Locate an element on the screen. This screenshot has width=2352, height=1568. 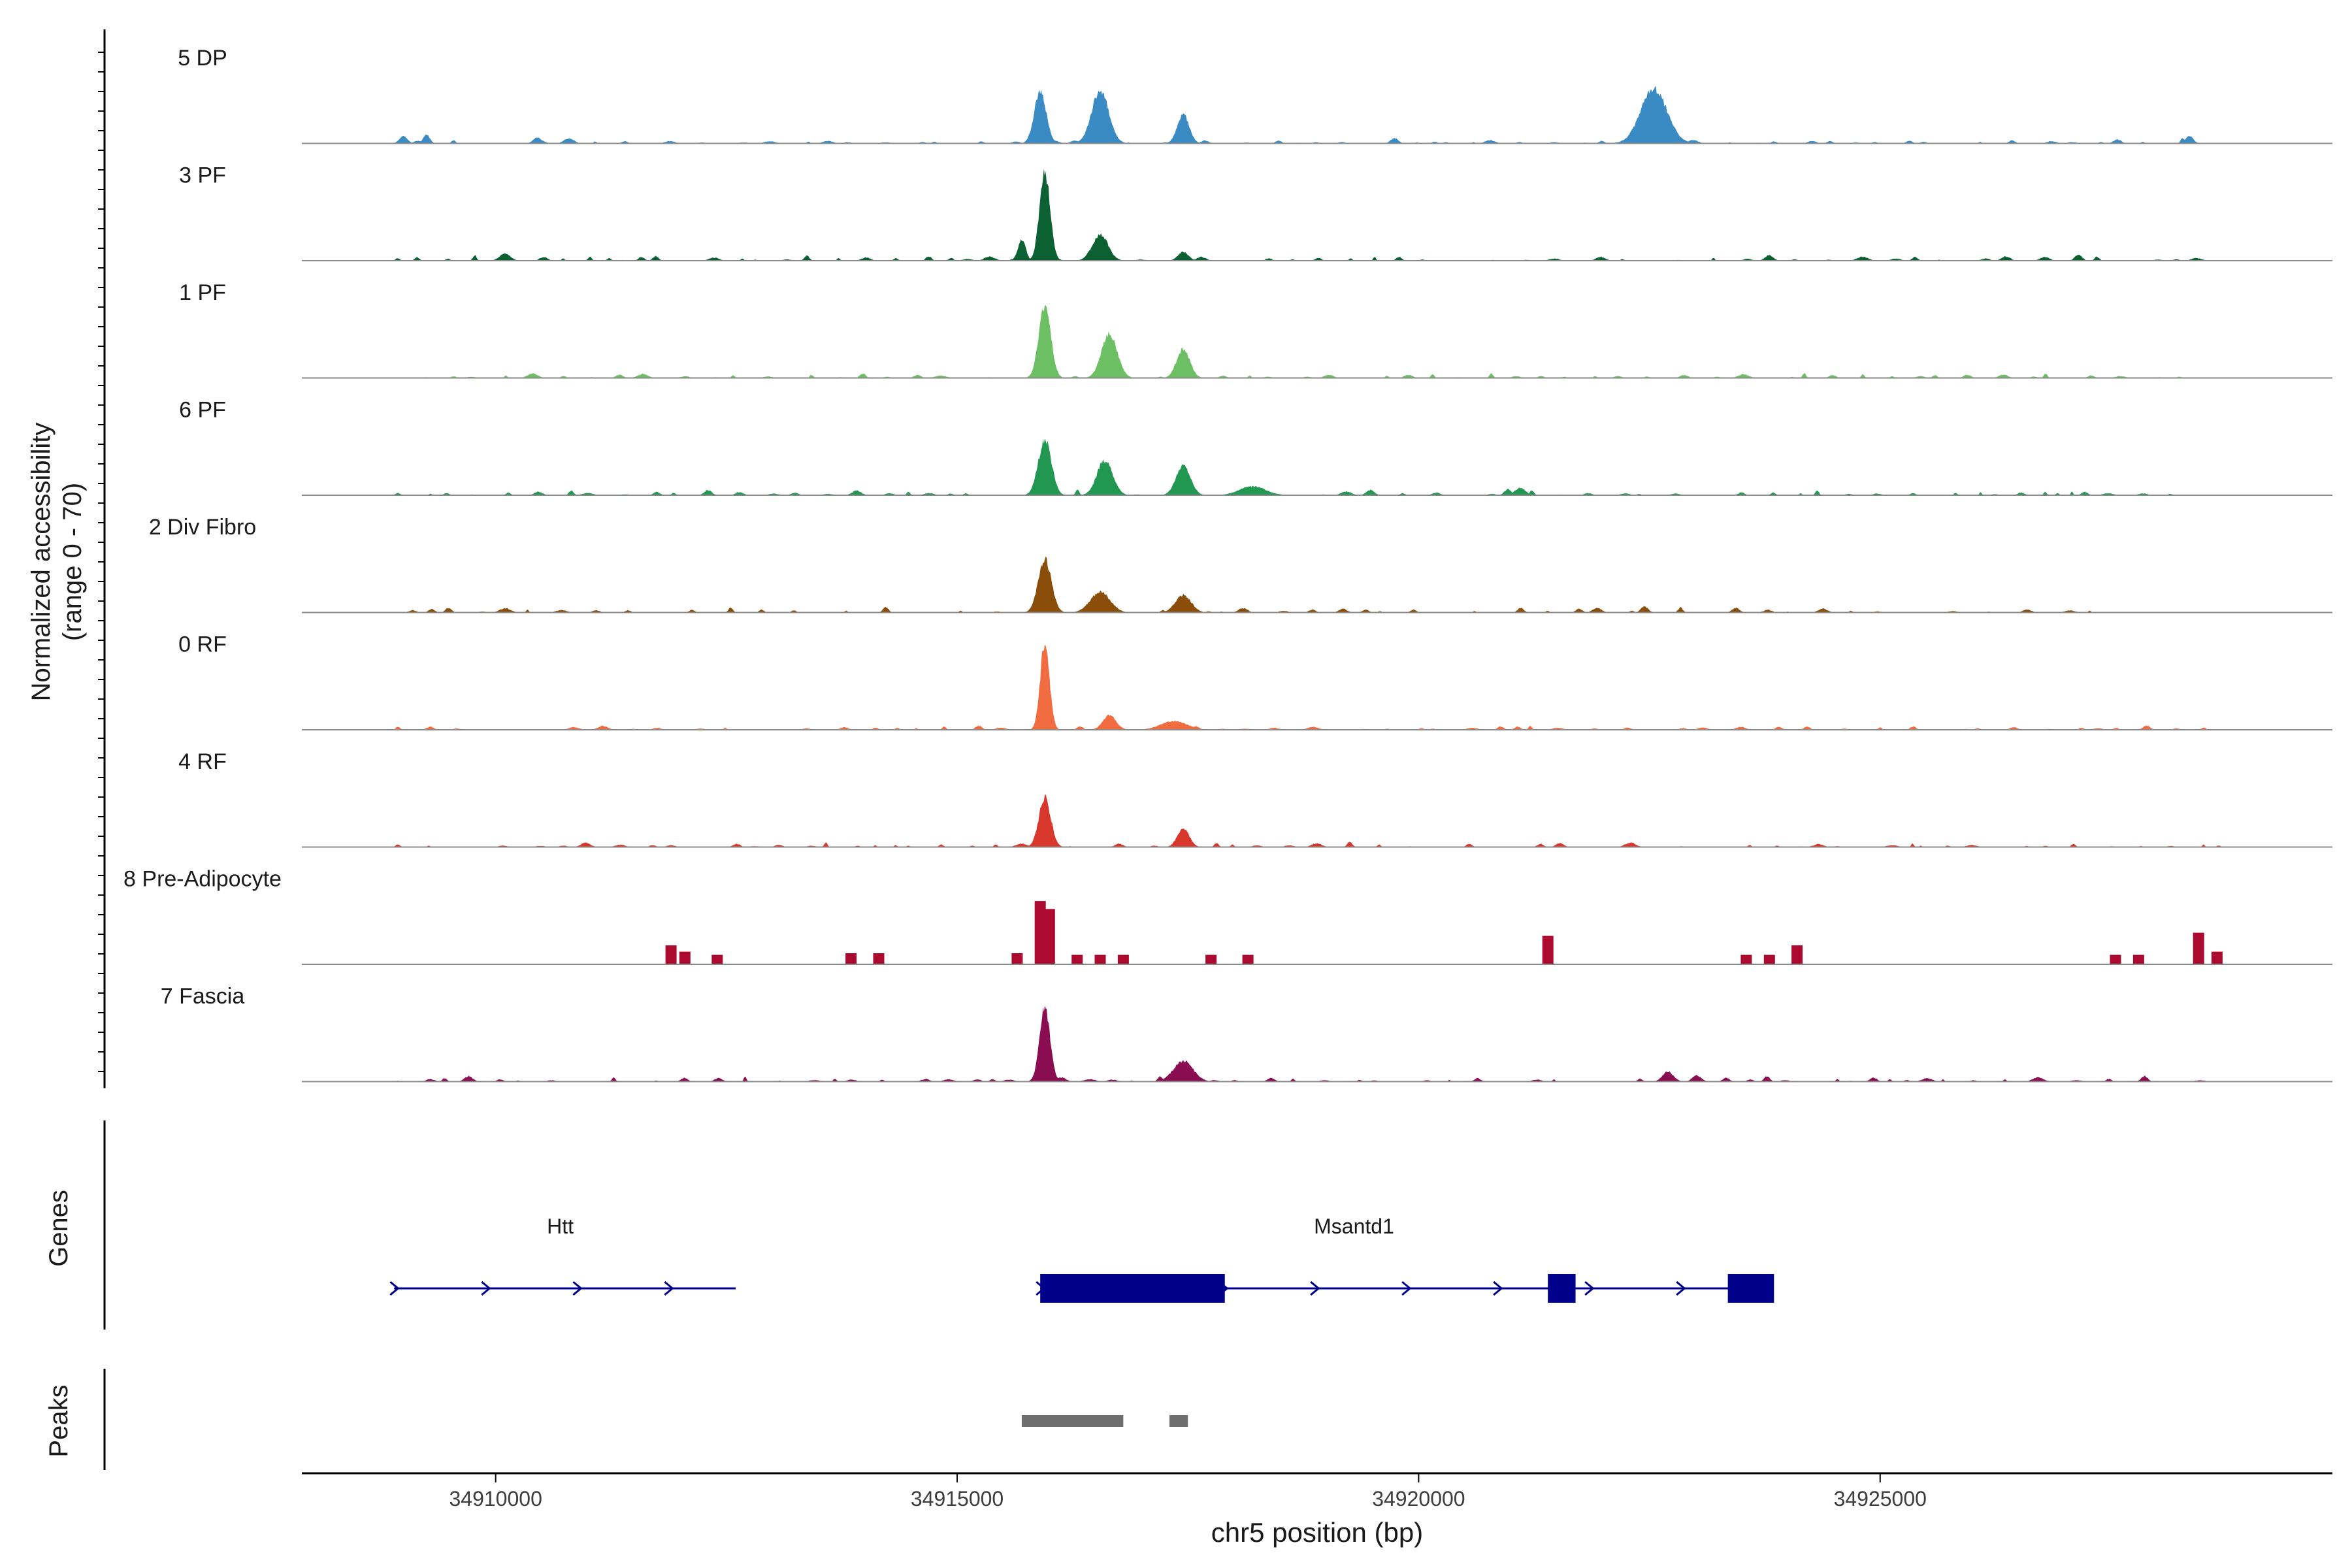
track-5: 0 RF is located at coordinates (1255, 681).